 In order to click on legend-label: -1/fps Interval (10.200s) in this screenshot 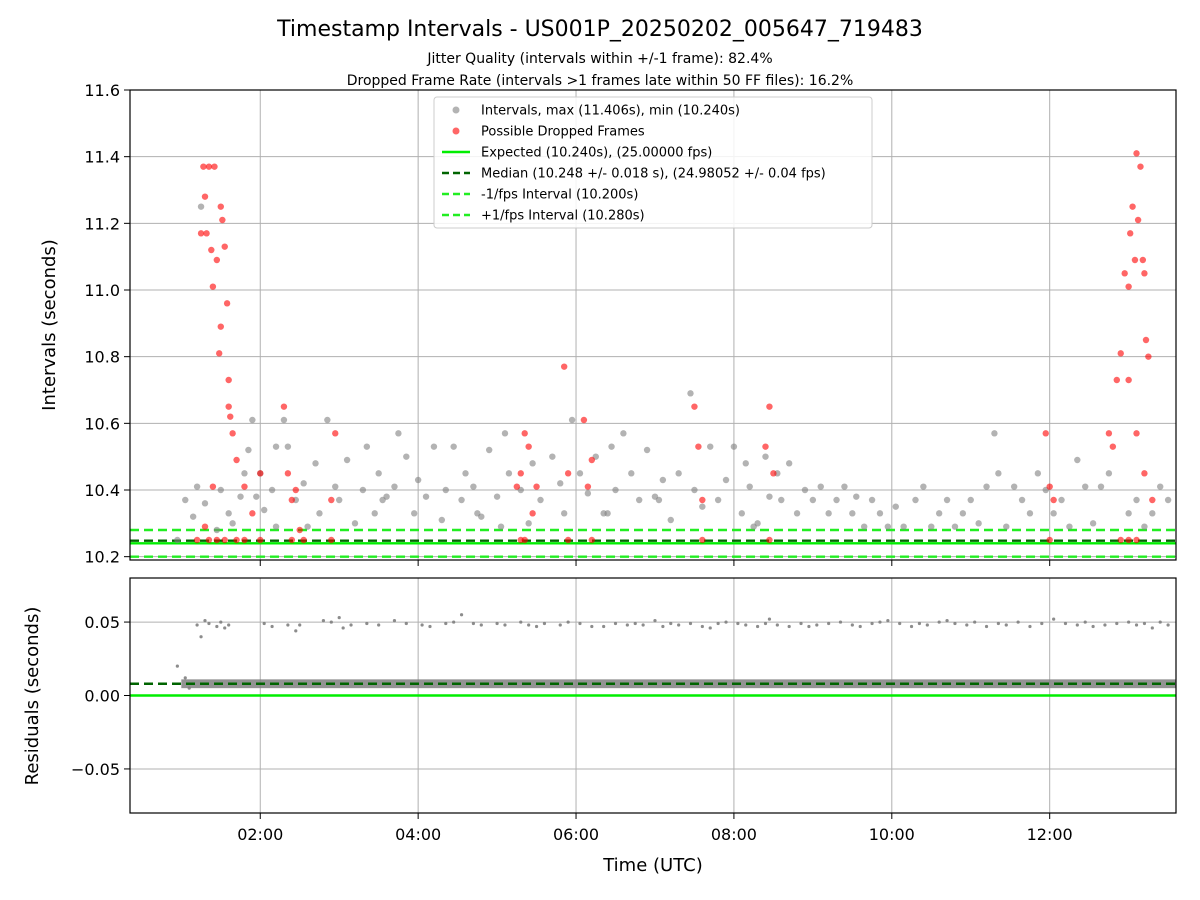, I will do `click(559, 195)`.